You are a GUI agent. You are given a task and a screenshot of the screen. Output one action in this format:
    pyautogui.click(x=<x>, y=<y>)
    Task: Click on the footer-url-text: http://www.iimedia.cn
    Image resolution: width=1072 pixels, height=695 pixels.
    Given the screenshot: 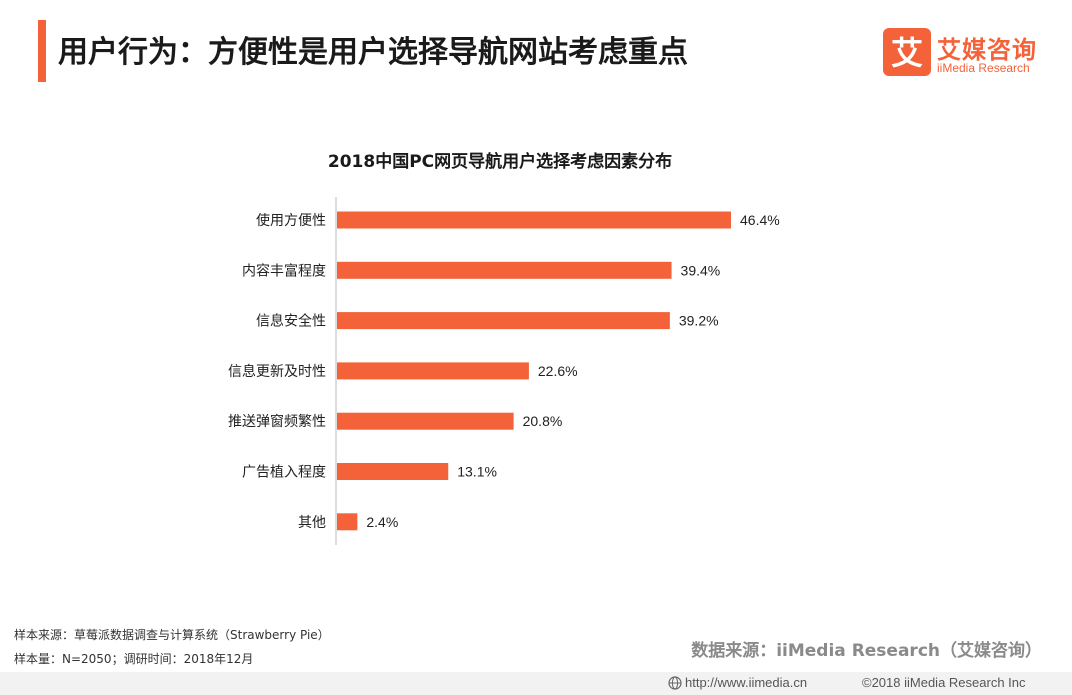 What is the action you would take?
    pyautogui.click(x=746, y=682)
    